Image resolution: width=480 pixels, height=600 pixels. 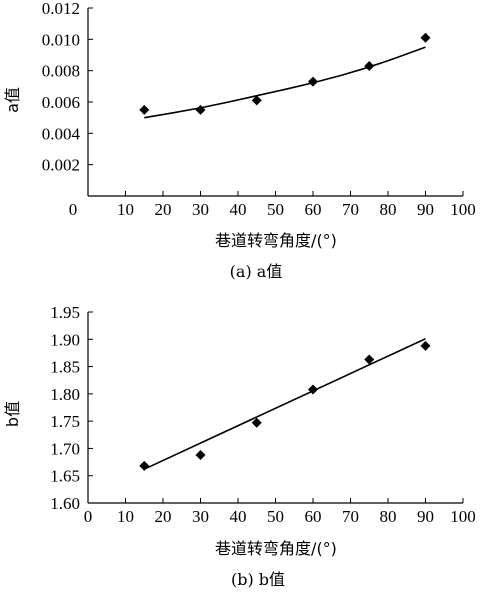 What do you see at coordinates (425, 209) in the screenshot?
I see `panel-a-x-tick-label: 90` at bounding box center [425, 209].